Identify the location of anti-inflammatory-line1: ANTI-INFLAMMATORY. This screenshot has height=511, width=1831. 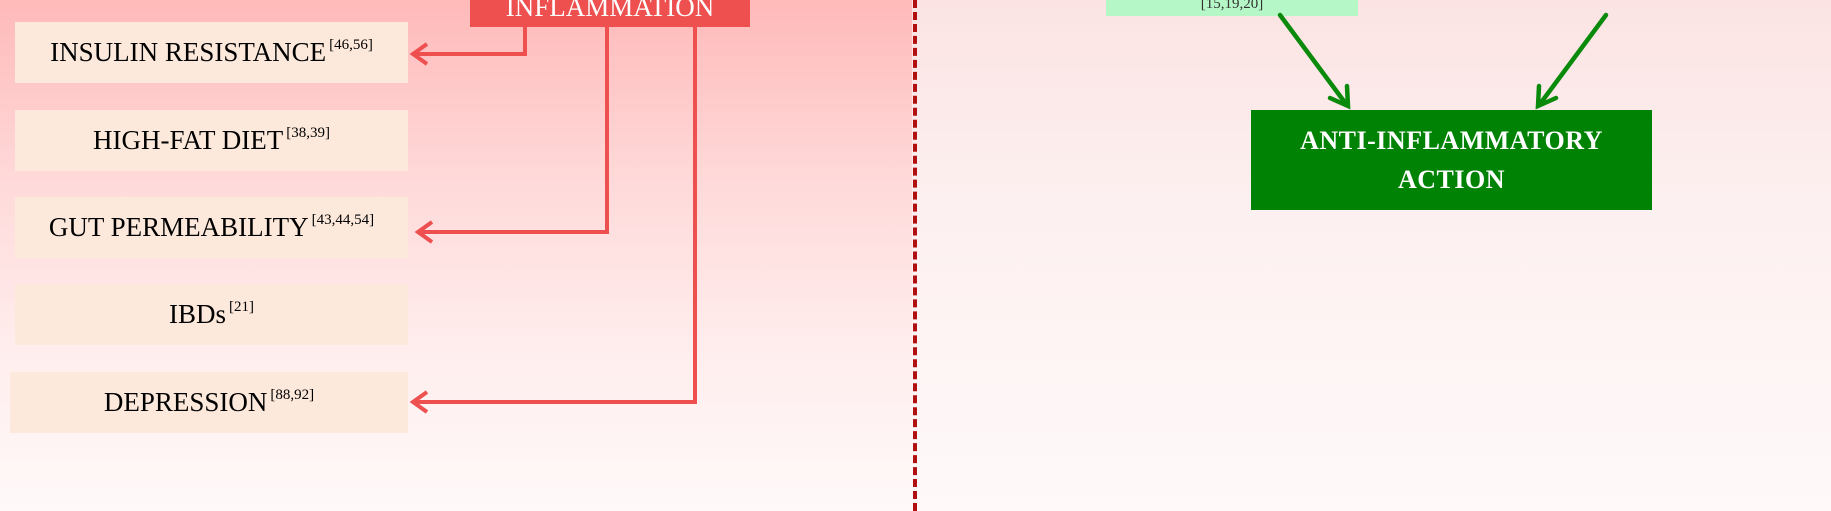
(1451, 140).